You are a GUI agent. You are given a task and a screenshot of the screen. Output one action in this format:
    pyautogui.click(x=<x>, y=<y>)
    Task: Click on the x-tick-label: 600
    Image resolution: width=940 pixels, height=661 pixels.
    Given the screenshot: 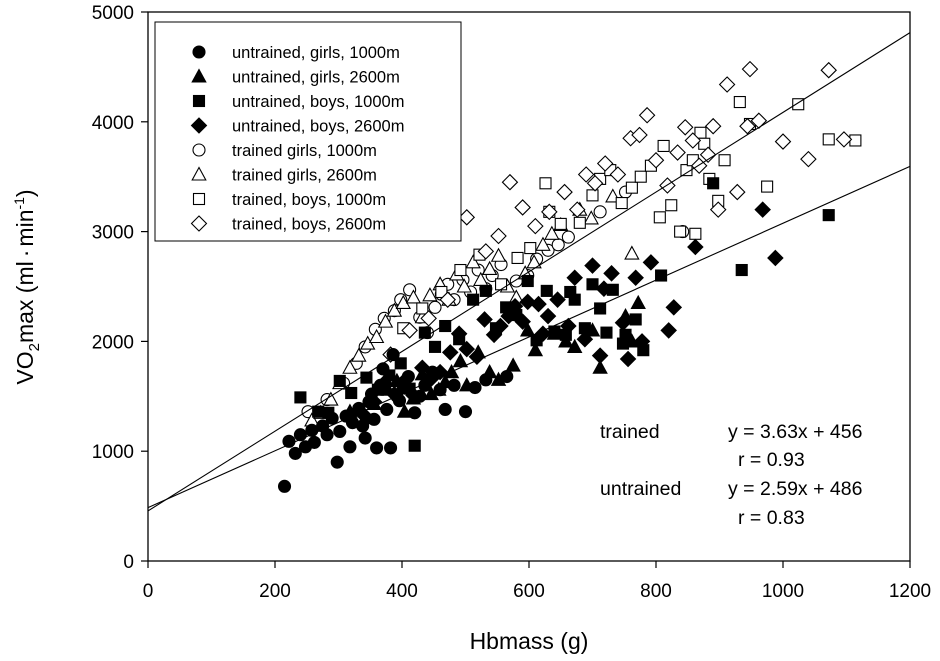 What is the action you would take?
    pyautogui.click(x=529, y=591)
    